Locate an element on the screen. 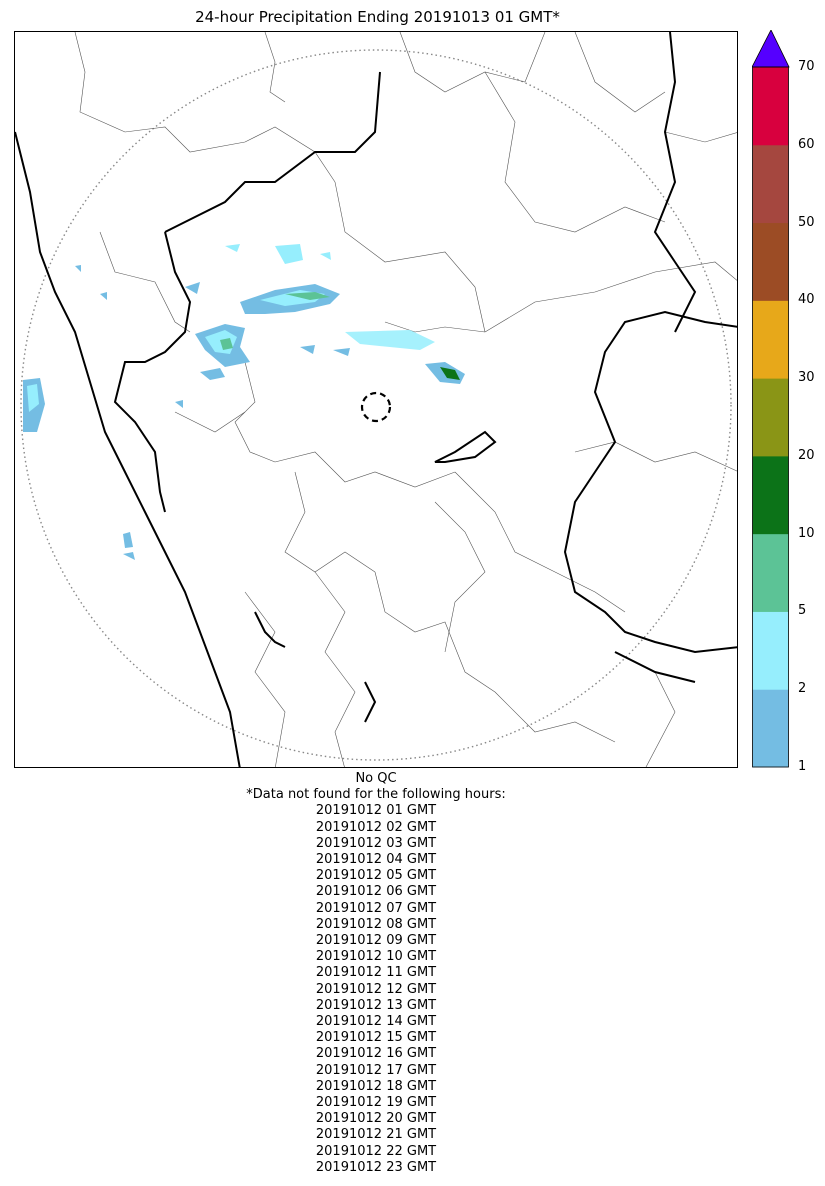 Image resolution: width=825 pixels, height=1186 pixels. colorbar-tick-label: 10 is located at coordinates (806, 533).